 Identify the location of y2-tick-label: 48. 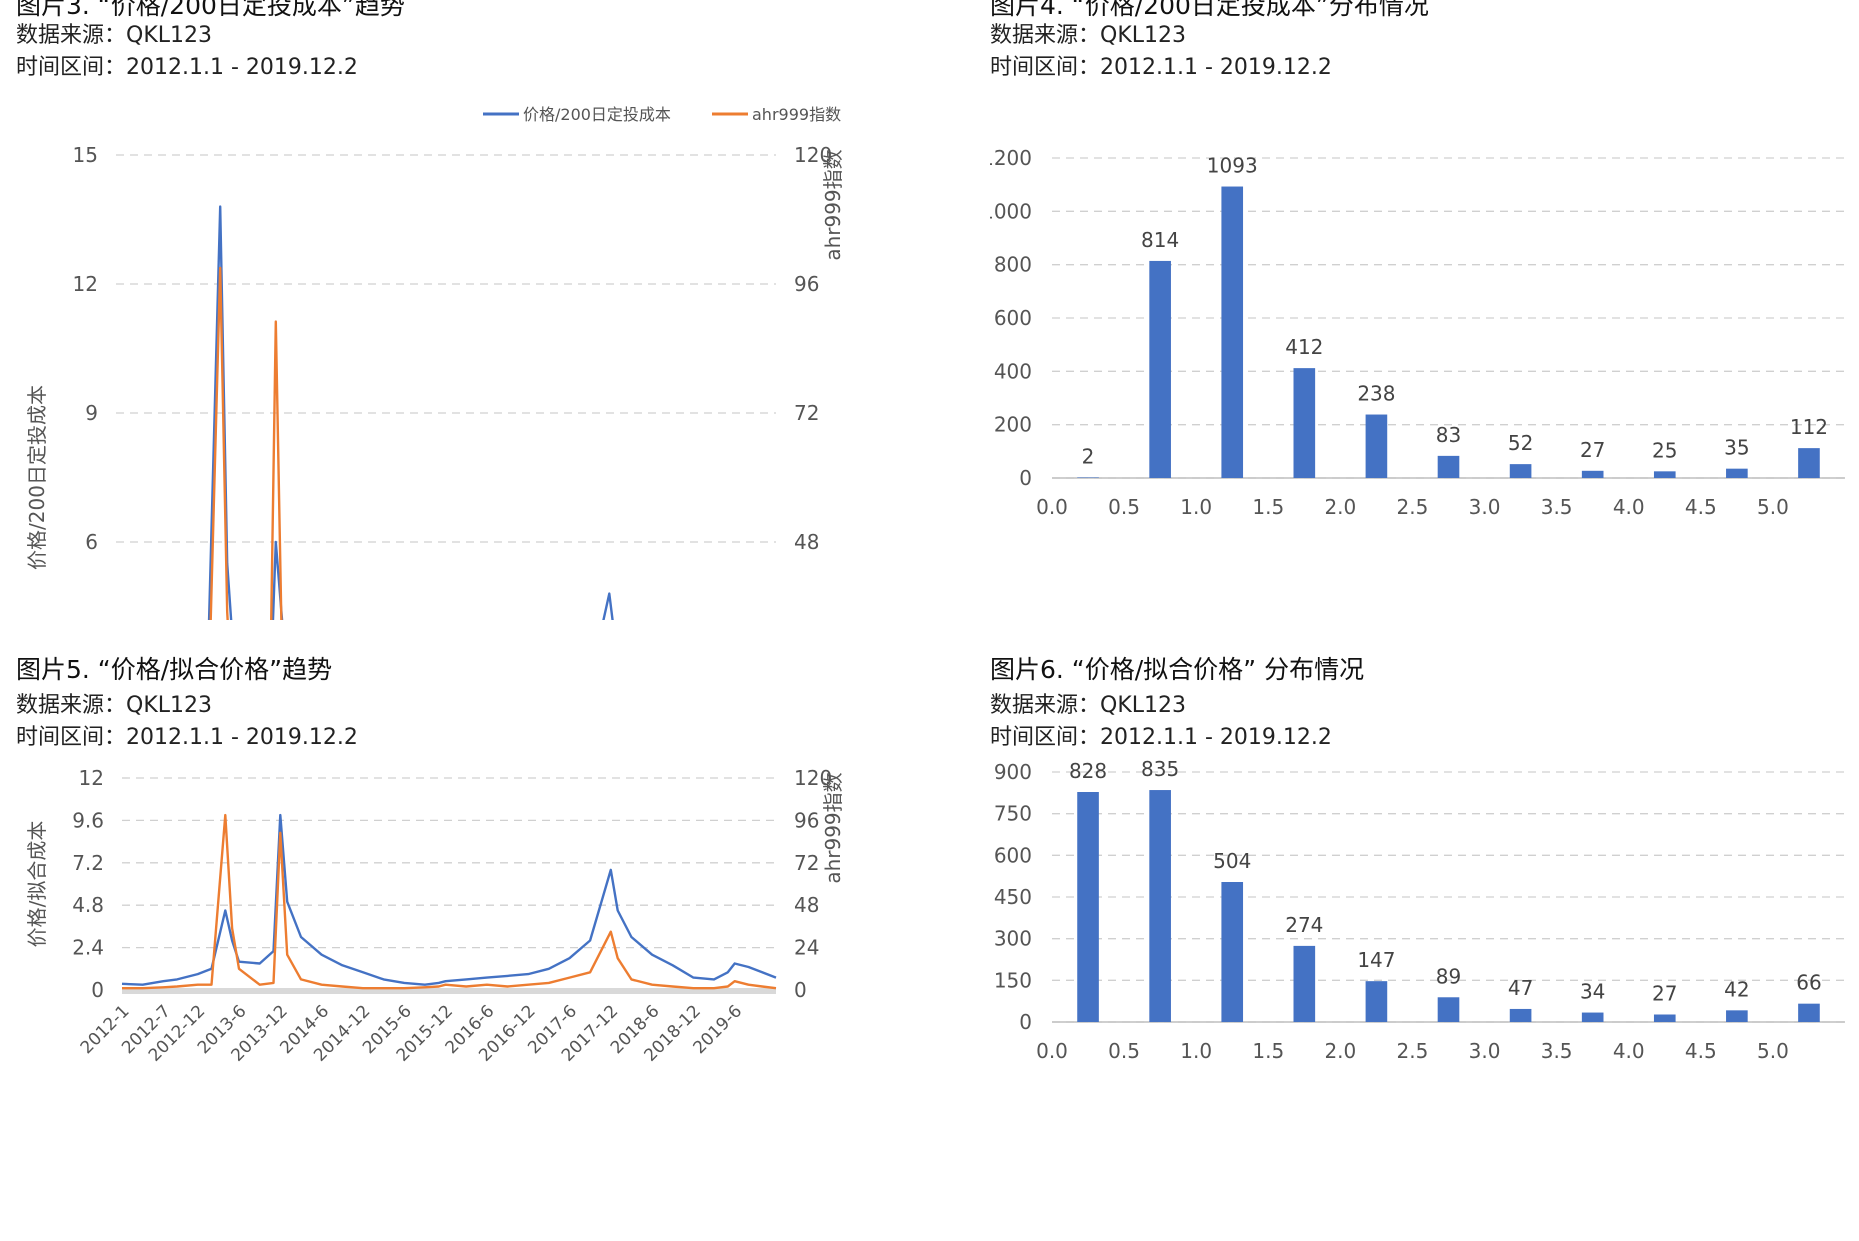
(806, 905).